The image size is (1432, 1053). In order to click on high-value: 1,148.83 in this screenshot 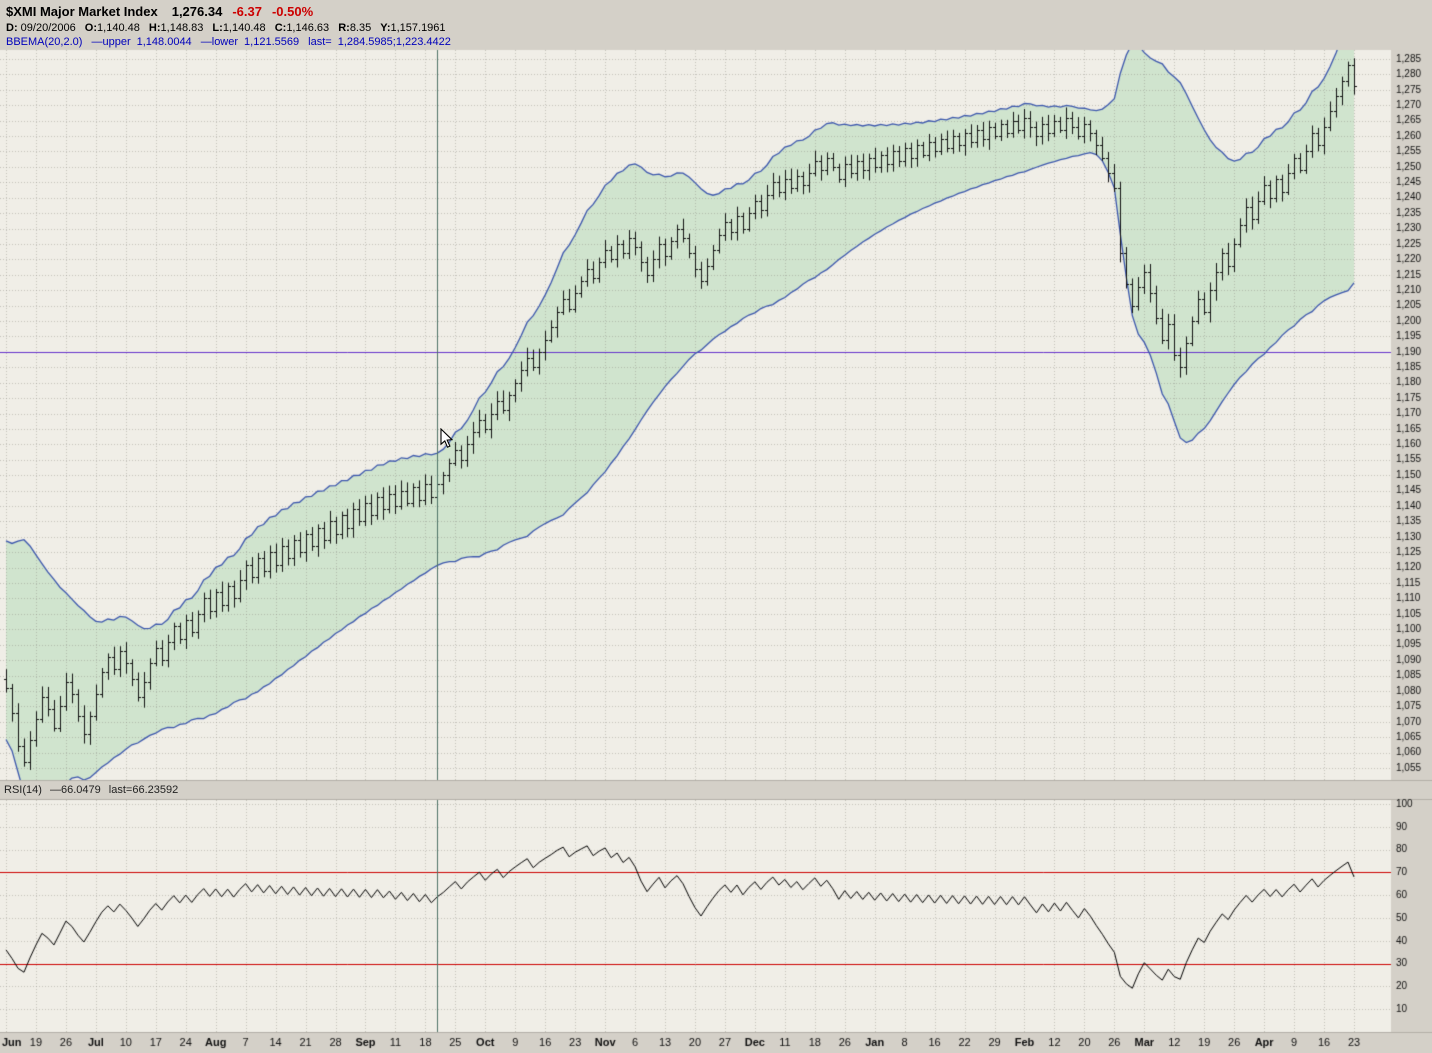, I will do `click(182, 28)`.